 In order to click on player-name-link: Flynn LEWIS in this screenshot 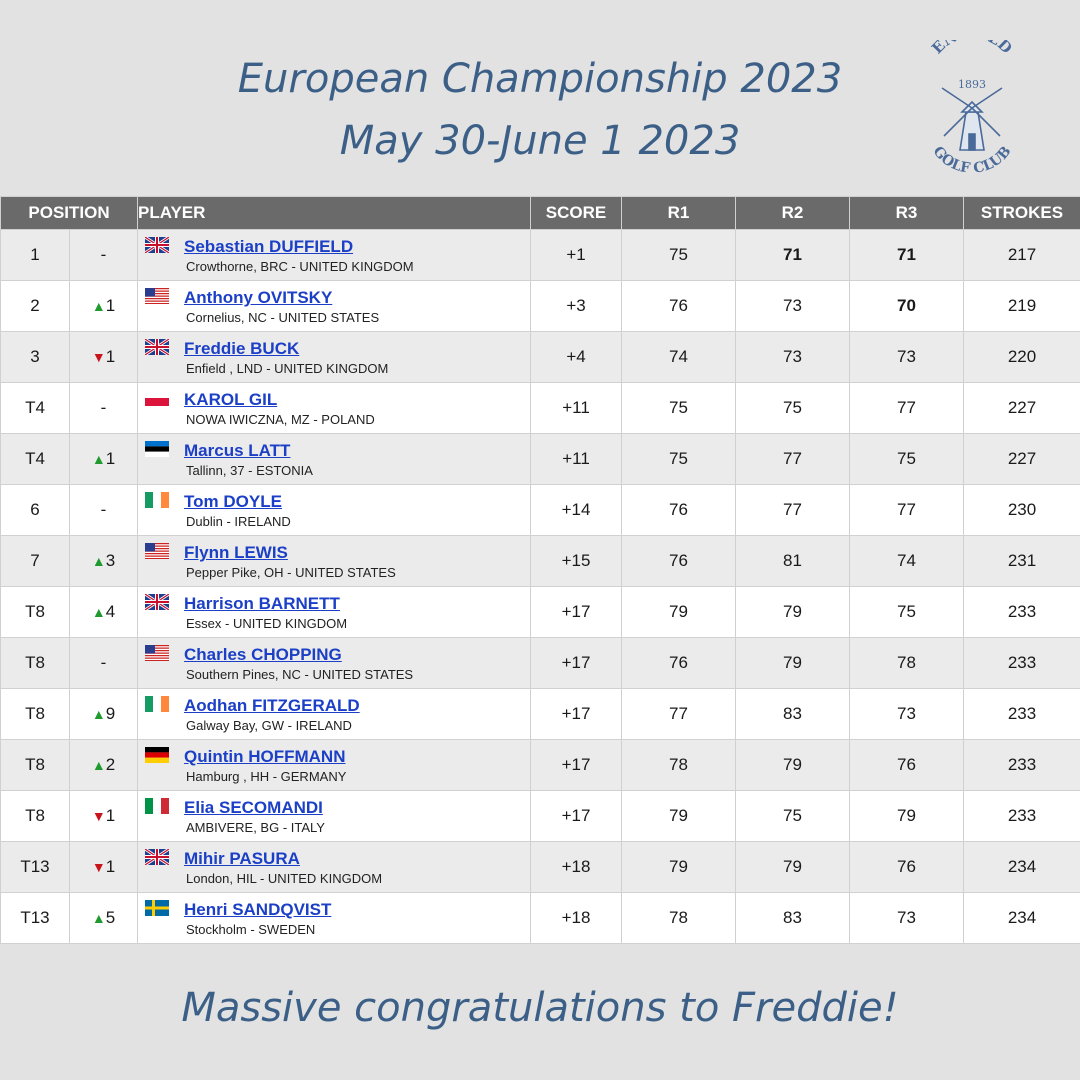, I will do `click(236, 552)`.